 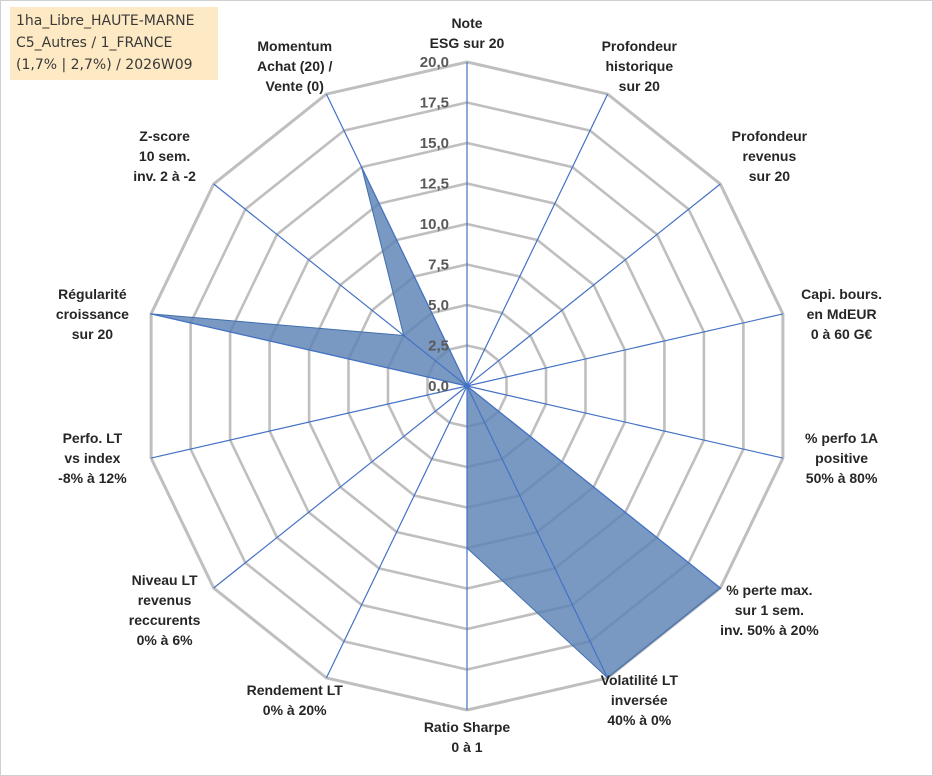 I want to click on tick-label: 20,0, so click(x=434, y=62).